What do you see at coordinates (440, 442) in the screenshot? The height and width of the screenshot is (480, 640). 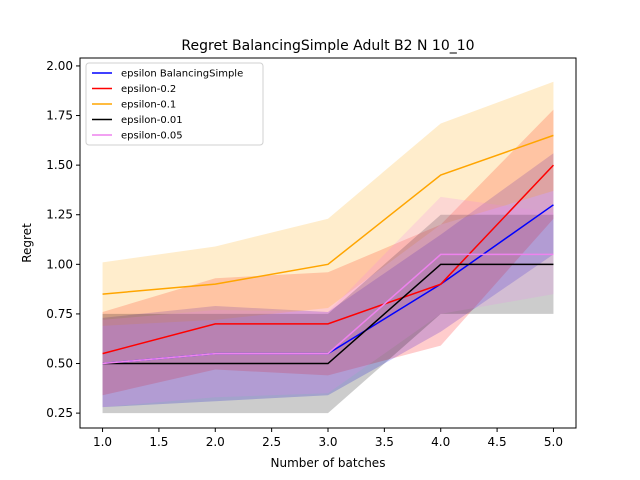 I see `x-tick-label: 4.0` at bounding box center [440, 442].